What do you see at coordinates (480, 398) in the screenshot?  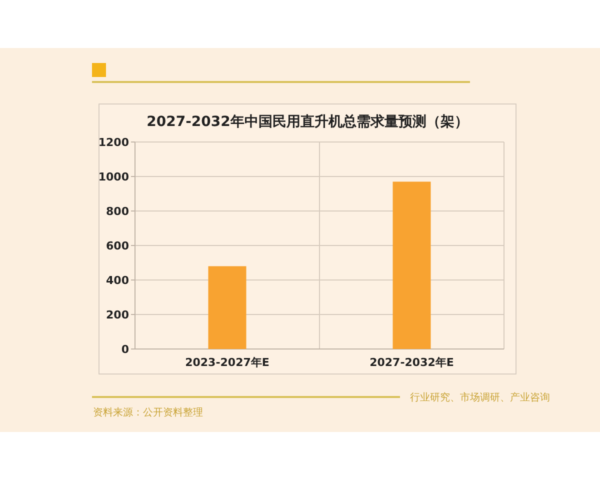 I see `text: 行业研究、市场调研、产业咨询` at bounding box center [480, 398].